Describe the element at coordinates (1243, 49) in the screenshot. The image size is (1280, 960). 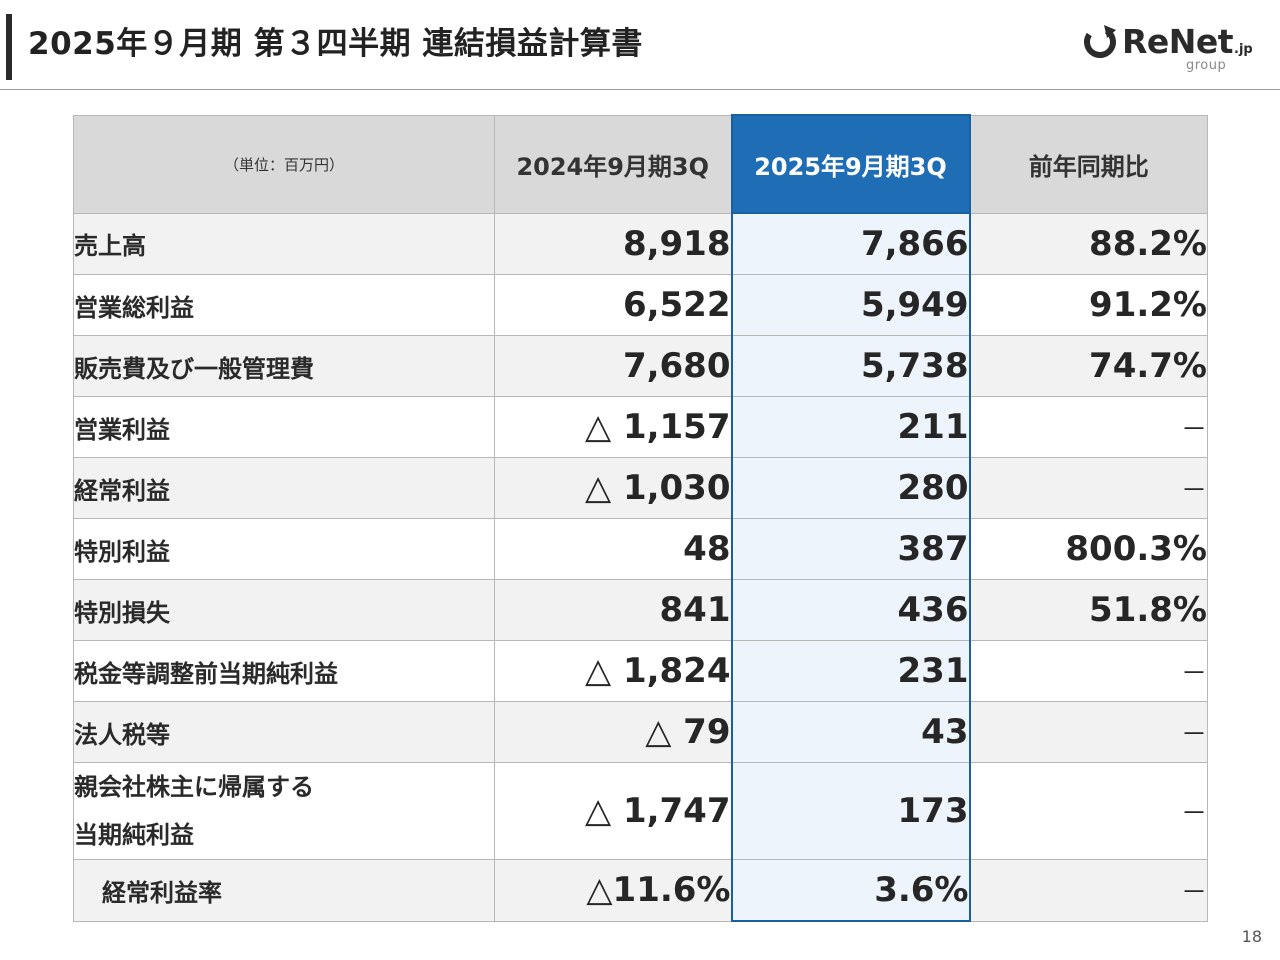
I see `logo-suffix: .jp` at that location.